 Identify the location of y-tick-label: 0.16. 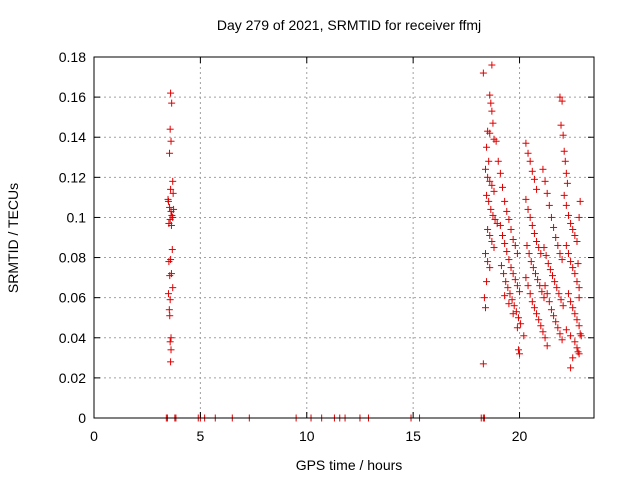
(72, 97).